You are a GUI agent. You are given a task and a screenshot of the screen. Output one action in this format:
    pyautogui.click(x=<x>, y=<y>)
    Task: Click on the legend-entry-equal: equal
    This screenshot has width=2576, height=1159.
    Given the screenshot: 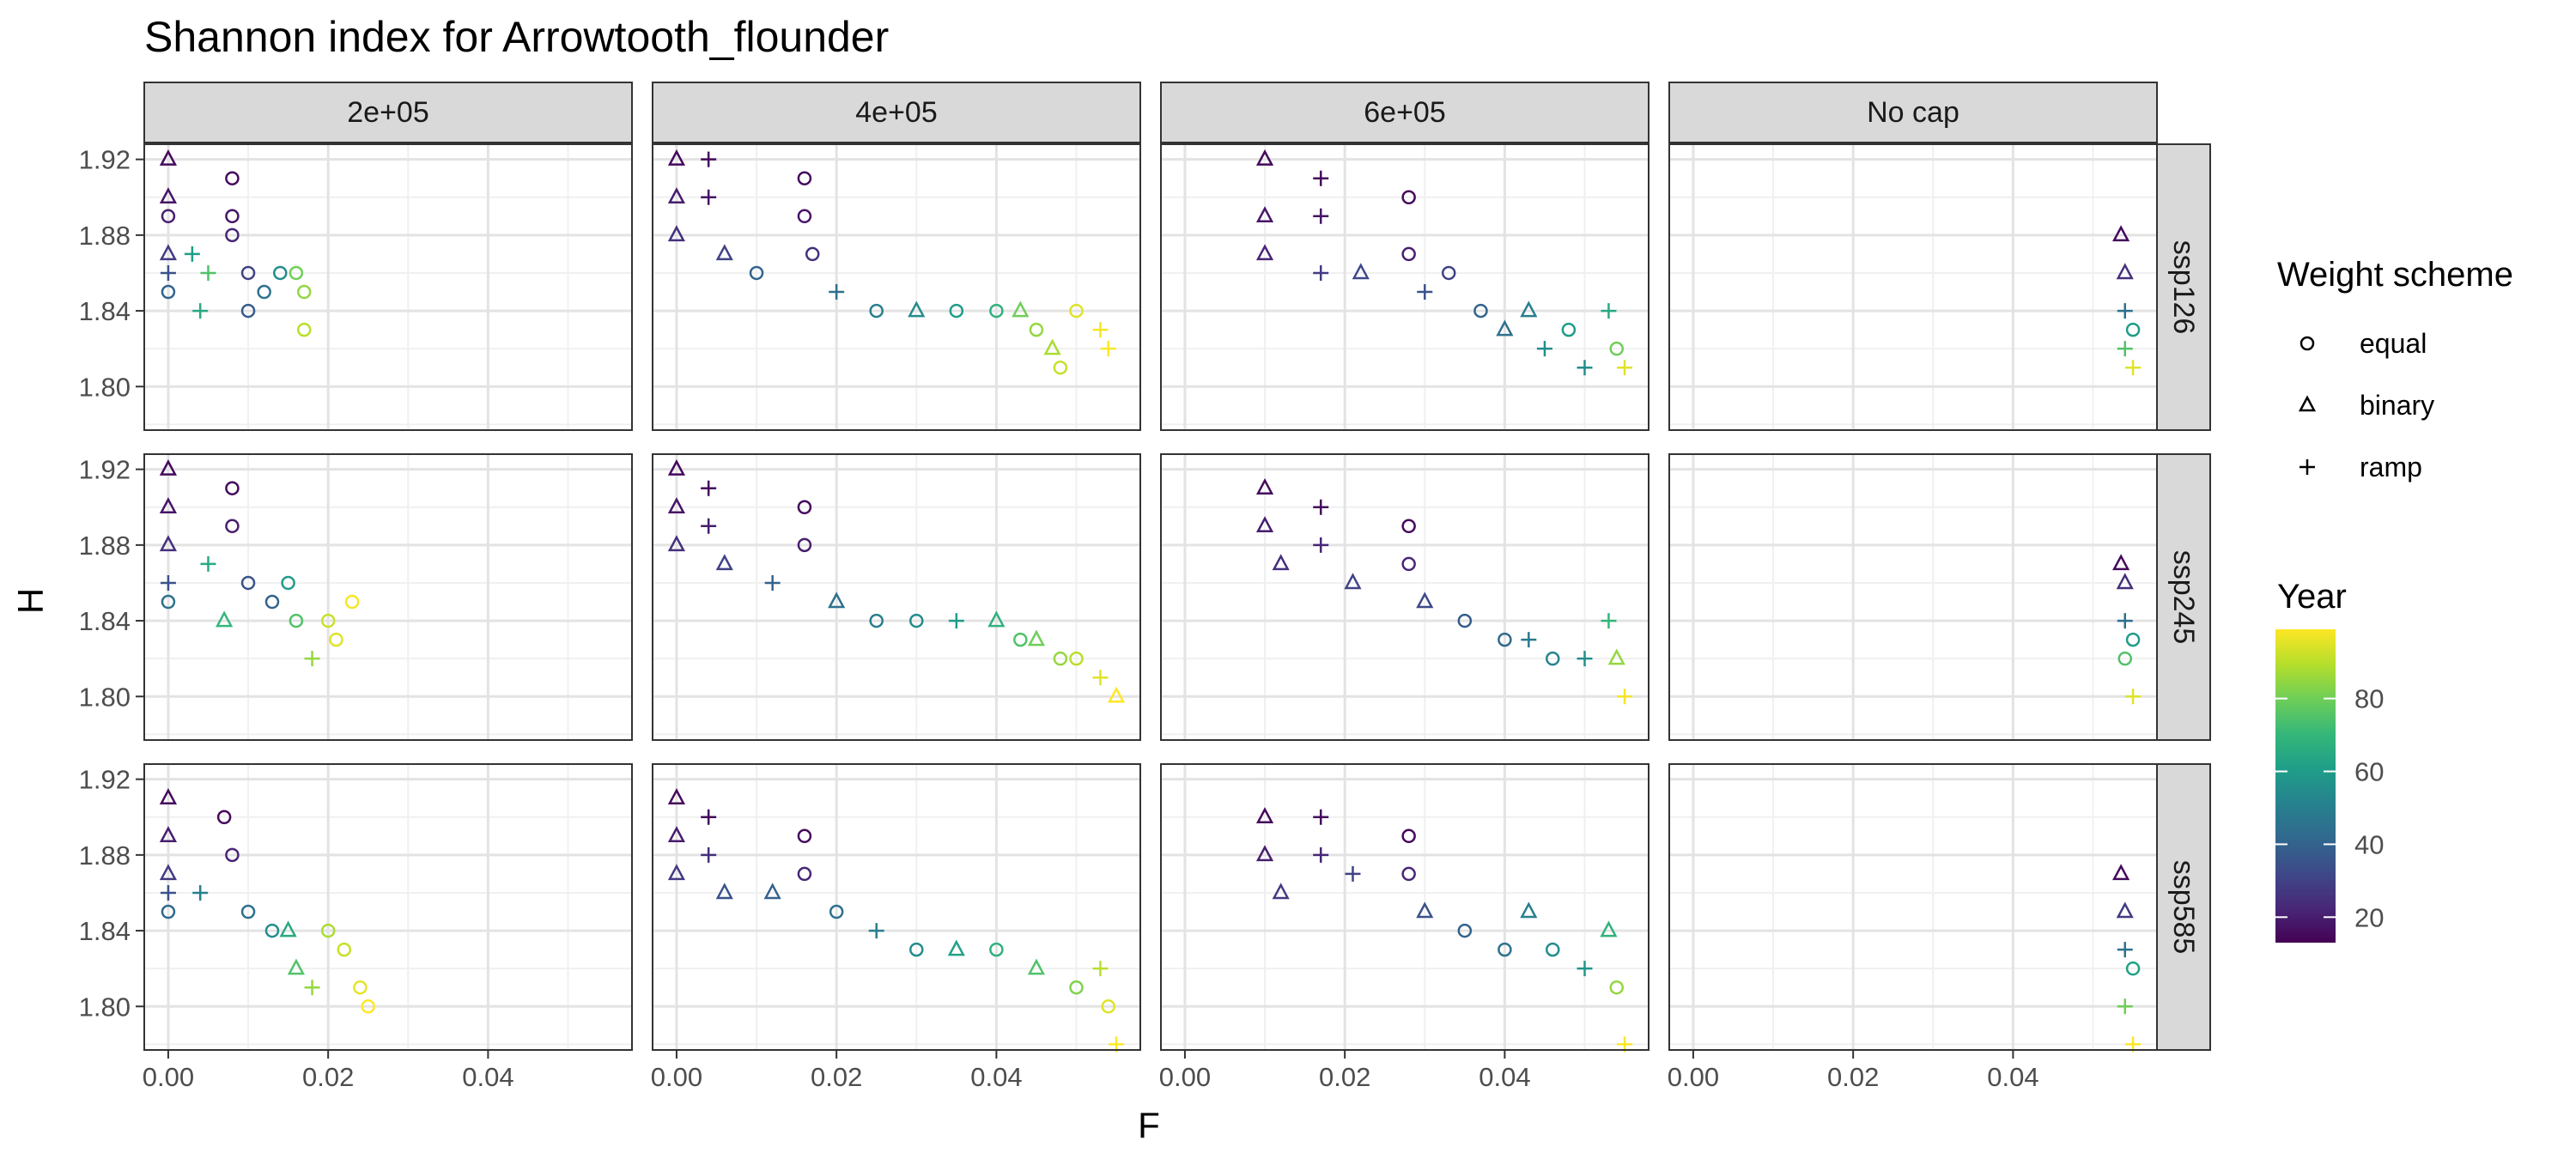 What is the action you would take?
    pyautogui.click(x=2363, y=344)
    